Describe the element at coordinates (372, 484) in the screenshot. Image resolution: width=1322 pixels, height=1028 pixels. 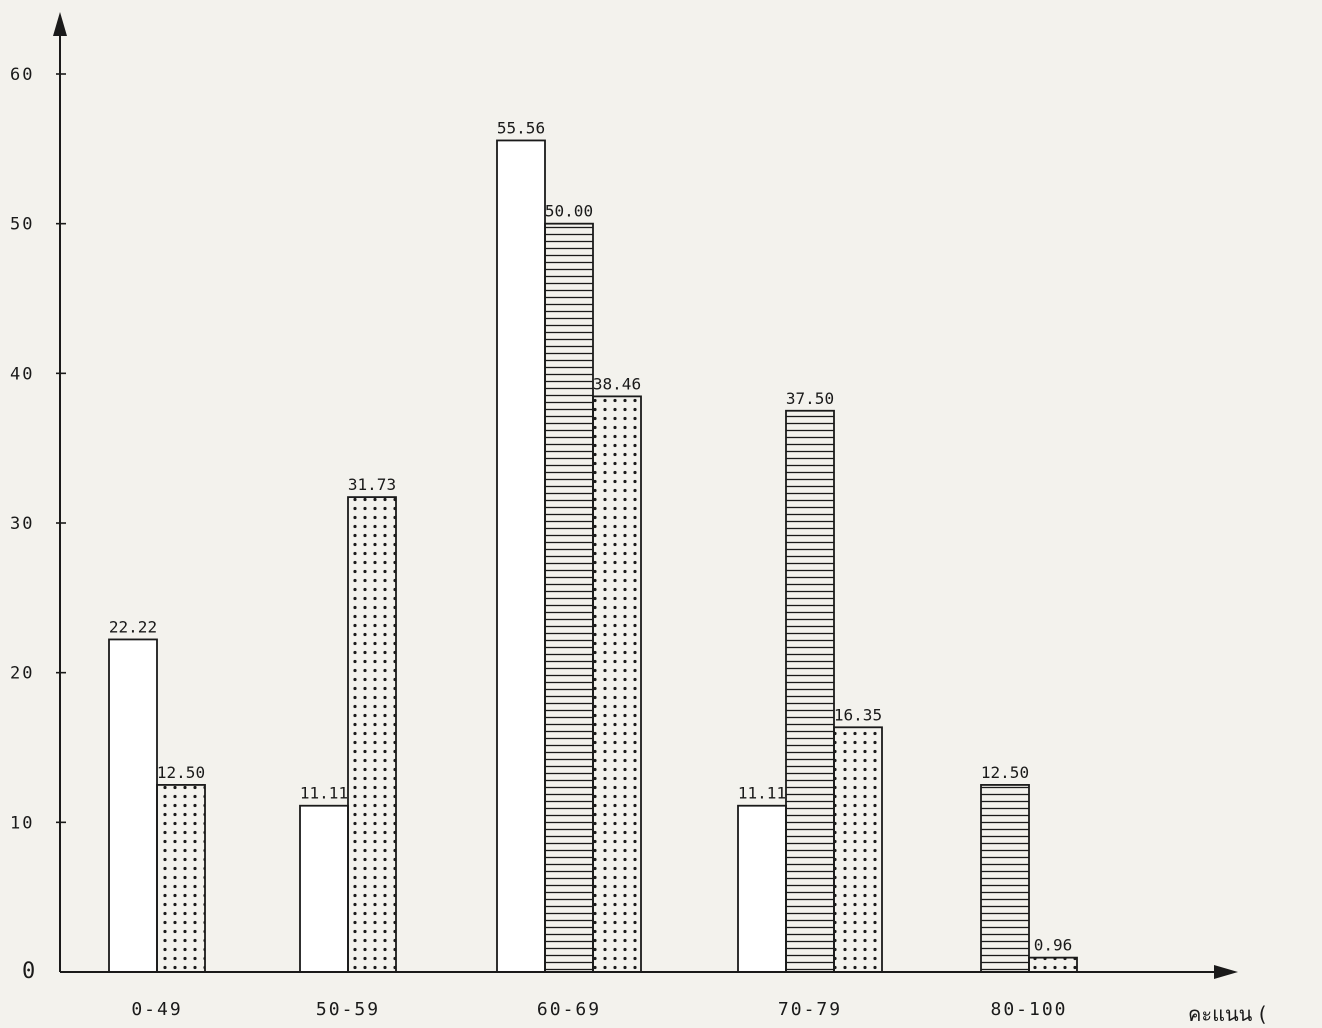
I see `bar-value-label: 31.73` at that location.